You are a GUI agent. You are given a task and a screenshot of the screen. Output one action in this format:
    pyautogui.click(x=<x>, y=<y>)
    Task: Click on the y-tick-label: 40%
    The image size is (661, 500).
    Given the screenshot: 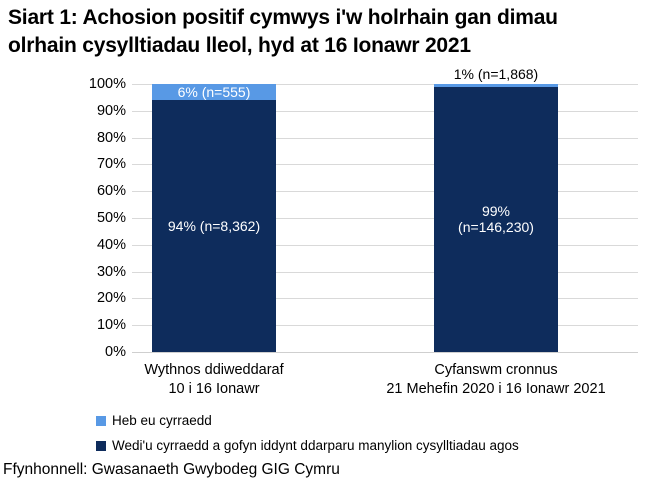 What is the action you would take?
    pyautogui.click(x=111, y=244)
    